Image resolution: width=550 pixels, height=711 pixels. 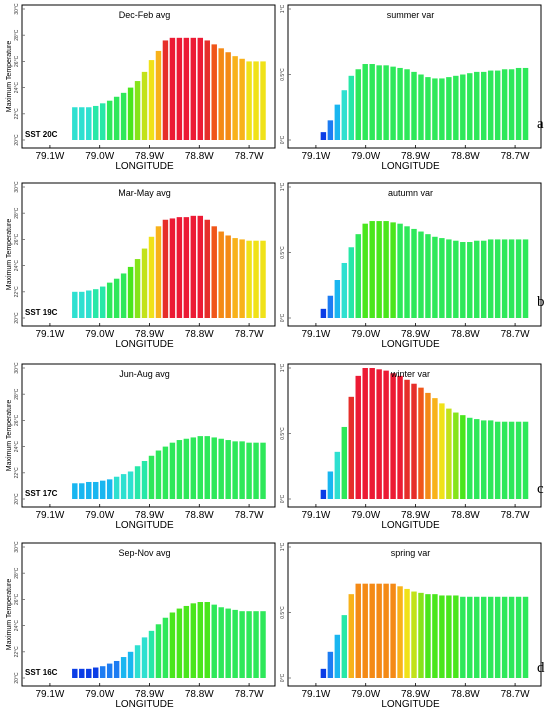 What do you see at coordinates (199, 156) in the screenshot?
I see `dec-feb-avg-x-tick-label: 78.8W` at bounding box center [199, 156].